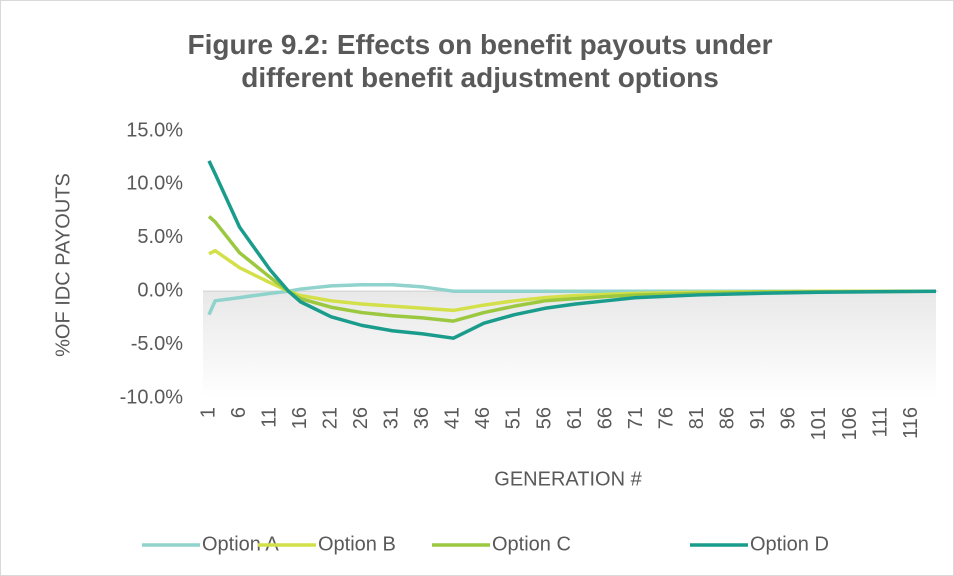  I want to click on y-tick-label: 5.0%, so click(160, 237).